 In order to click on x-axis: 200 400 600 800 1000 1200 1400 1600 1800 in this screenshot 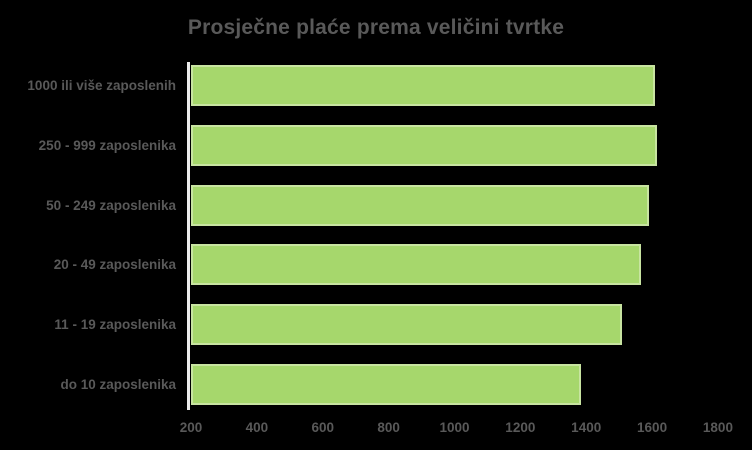, I will do `click(460, 431)`.